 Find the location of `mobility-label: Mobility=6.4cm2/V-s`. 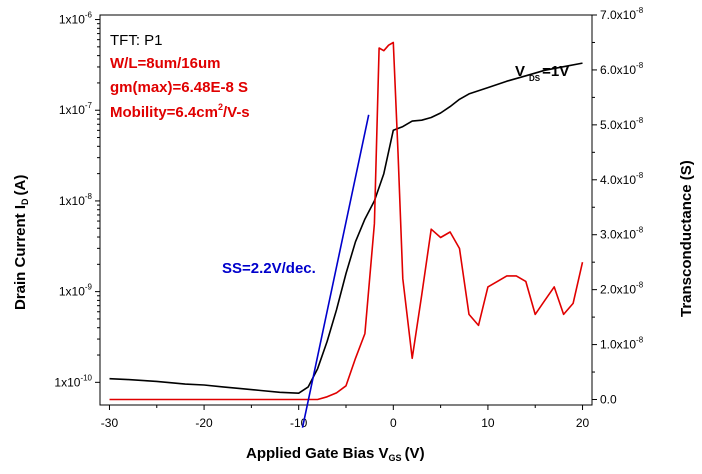

mobility-label: Mobility=6.4cm2/V-s is located at coordinates (180, 111).